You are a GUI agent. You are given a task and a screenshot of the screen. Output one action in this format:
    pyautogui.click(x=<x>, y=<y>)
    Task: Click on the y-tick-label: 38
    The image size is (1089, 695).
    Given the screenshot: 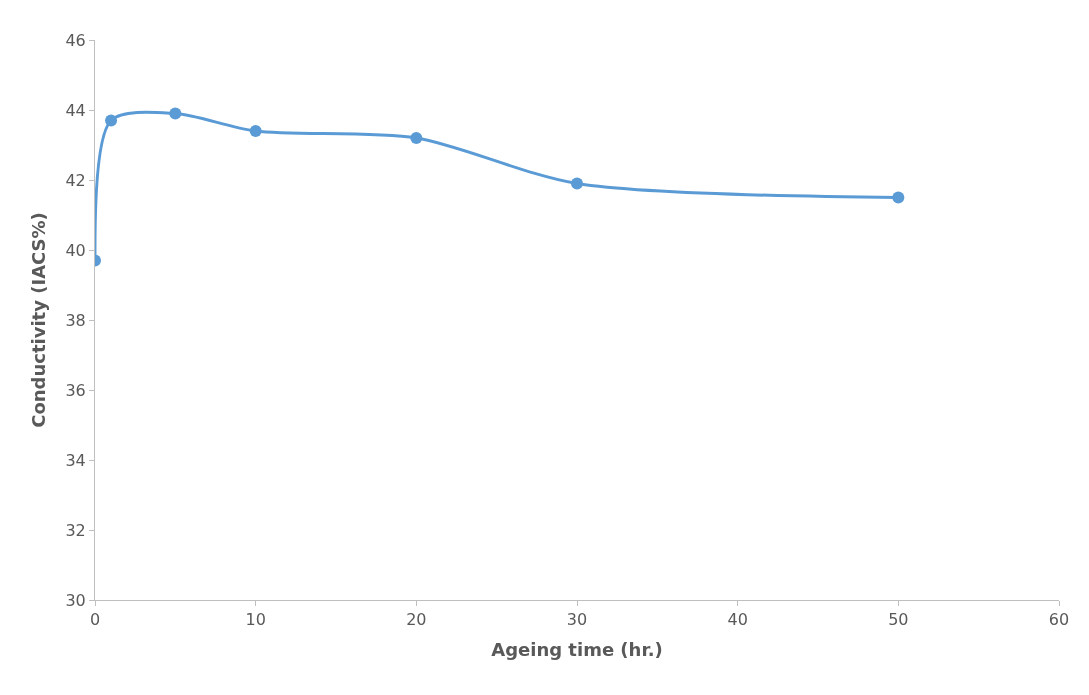 What is the action you would take?
    pyautogui.click(x=75, y=320)
    